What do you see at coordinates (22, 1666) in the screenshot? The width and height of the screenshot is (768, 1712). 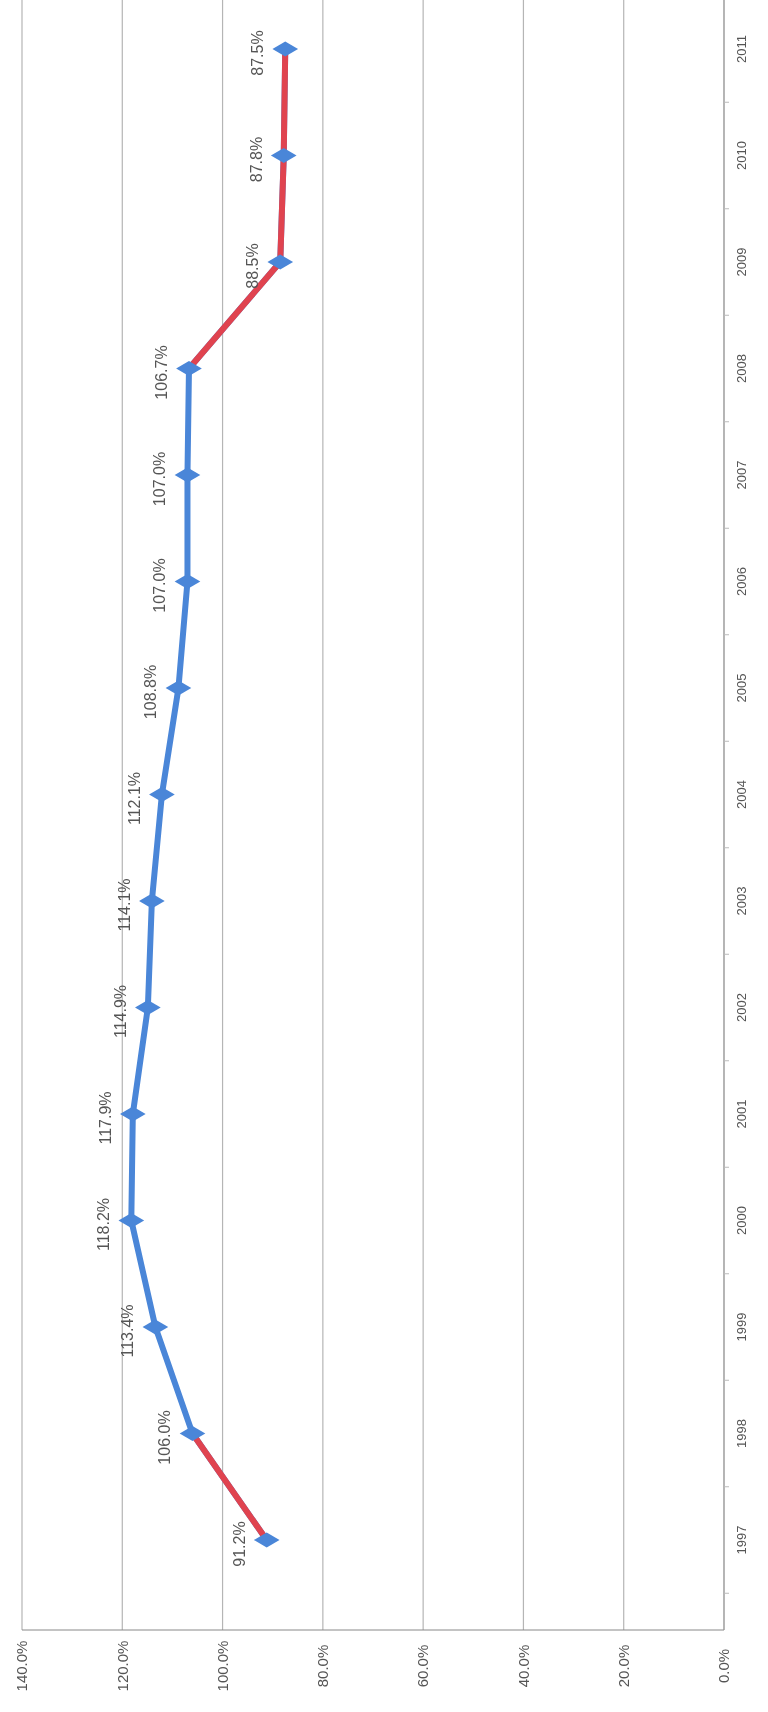 I see `x-tick-label: 140.0%` at bounding box center [22, 1666].